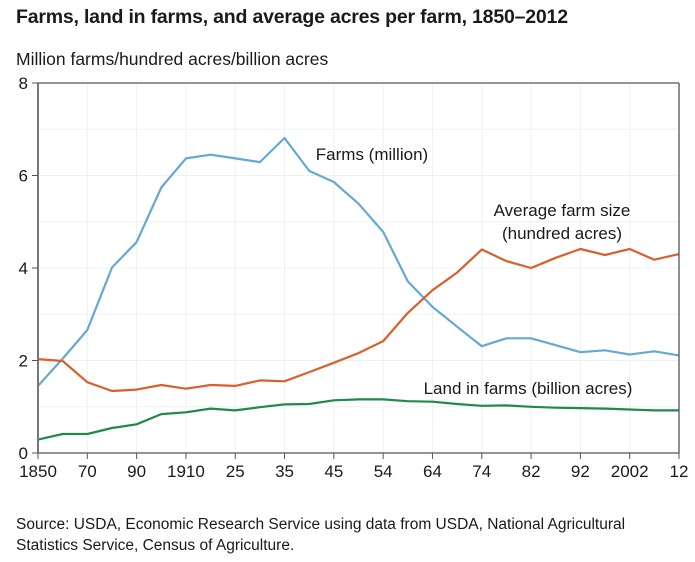  What do you see at coordinates (23, 268) in the screenshot?
I see `y-tick-label: 4` at bounding box center [23, 268].